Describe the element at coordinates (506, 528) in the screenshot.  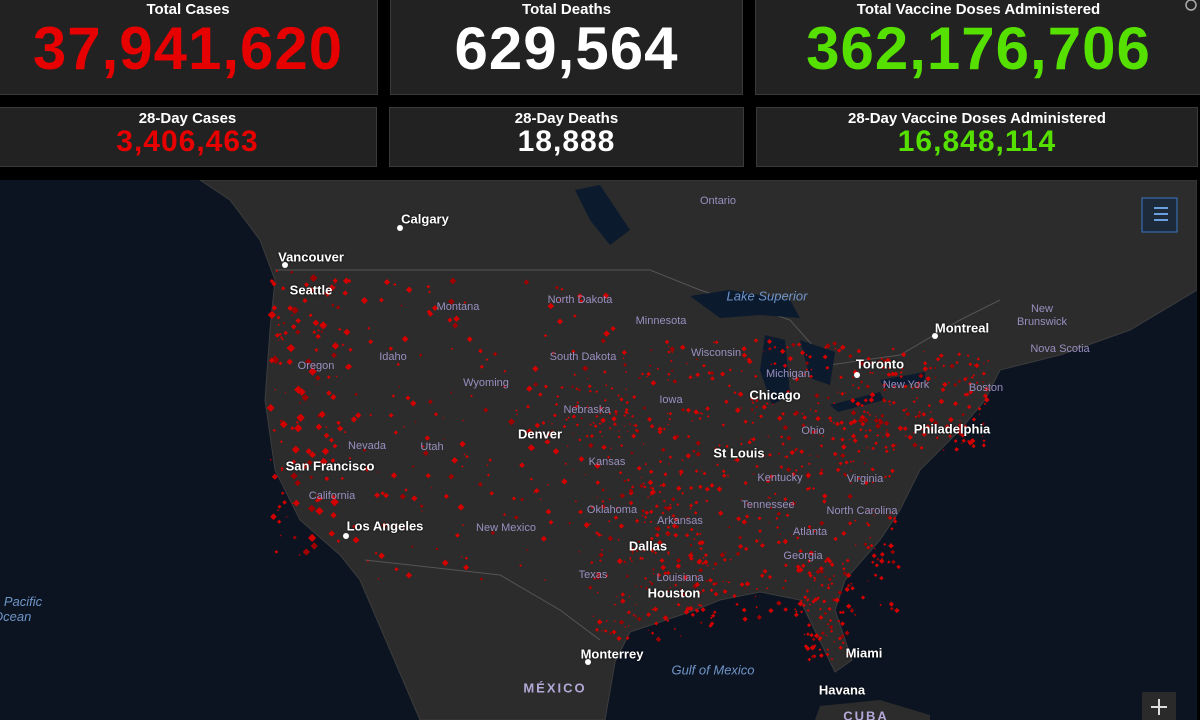
I see `map-label: New Mexico` at that location.